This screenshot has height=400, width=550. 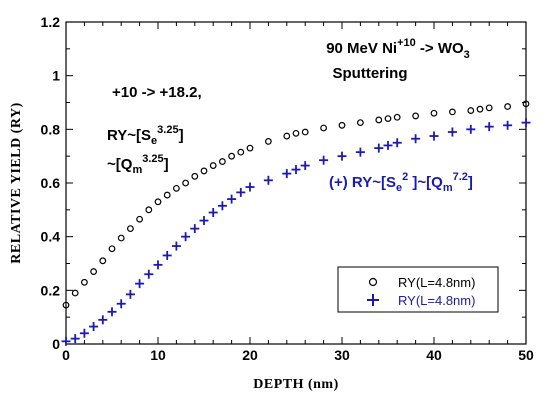 What do you see at coordinates (460, 177) in the screenshot?
I see `blue-sup2: 7.2` at bounding box center [460, 177].